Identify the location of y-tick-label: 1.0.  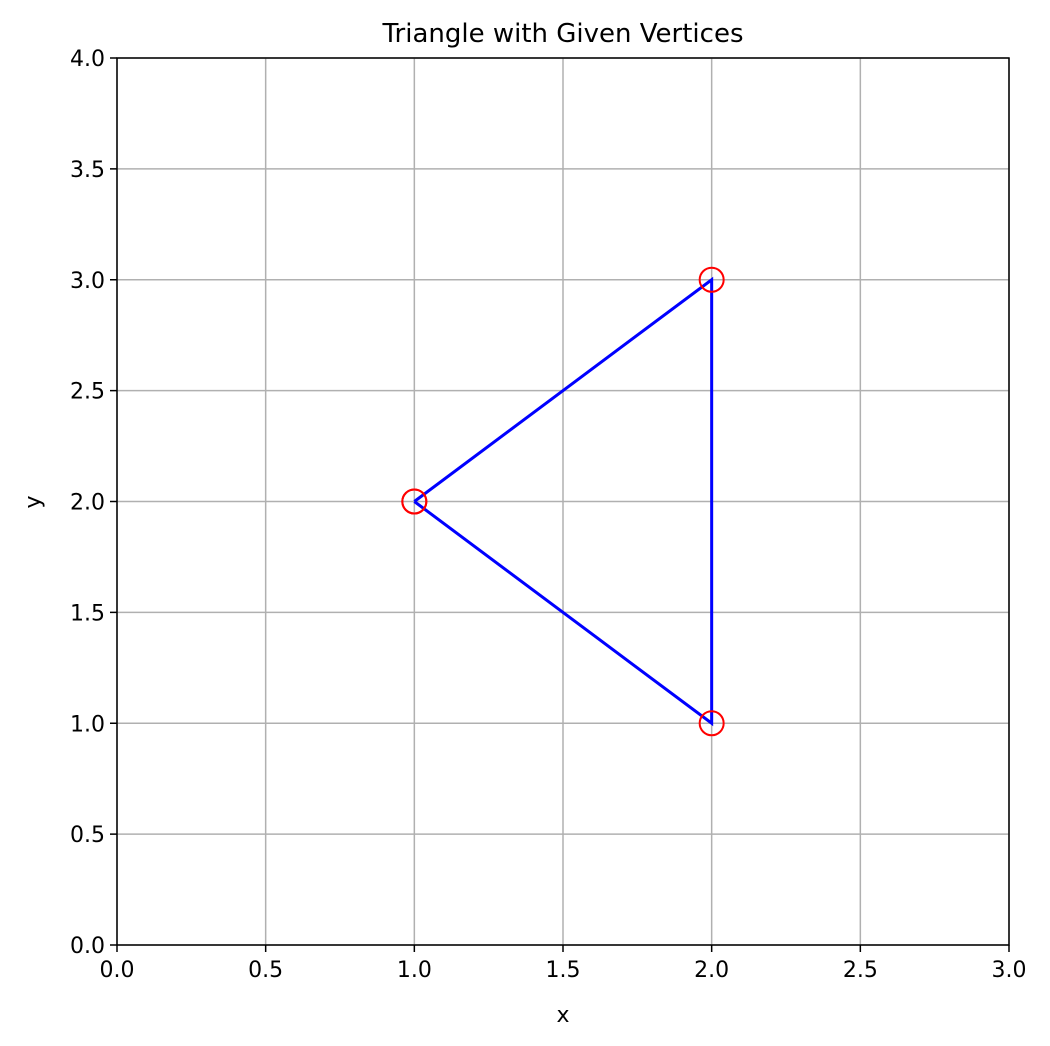
(87, 724).